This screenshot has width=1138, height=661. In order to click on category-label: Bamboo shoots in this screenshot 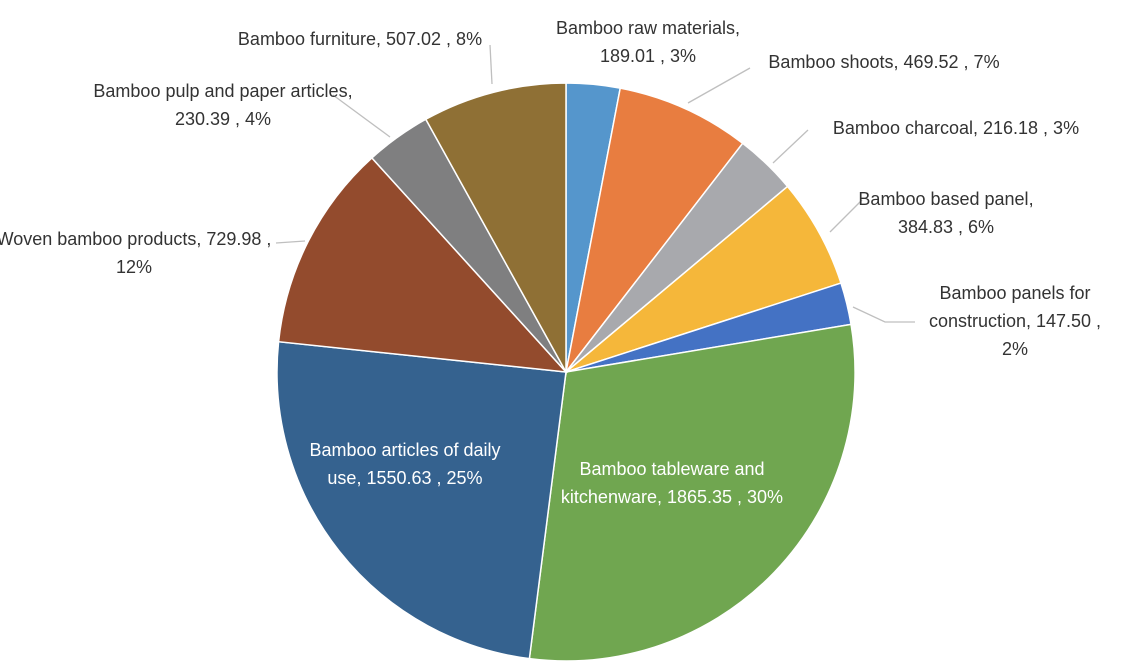, I will do `click(831, 62)`.